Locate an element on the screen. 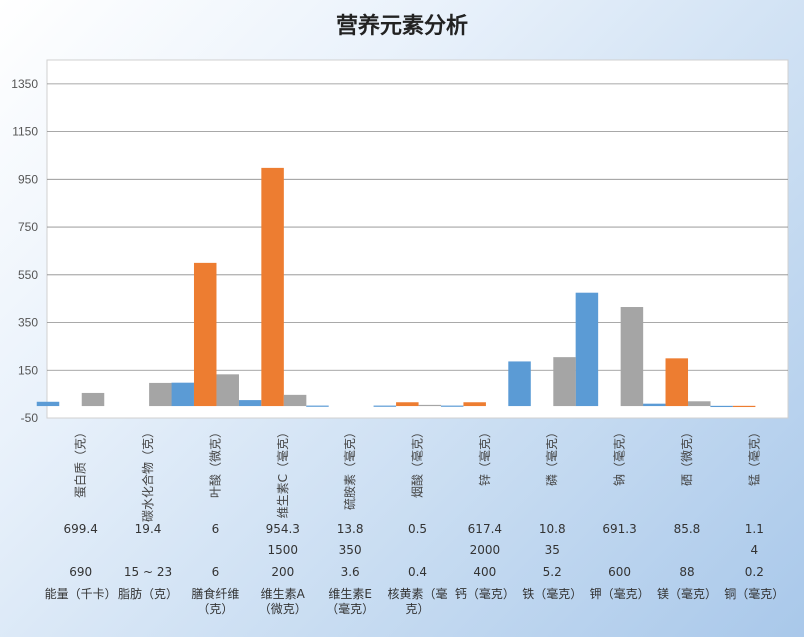  table-cell: 617.4 is located at coordinates (485, 529).